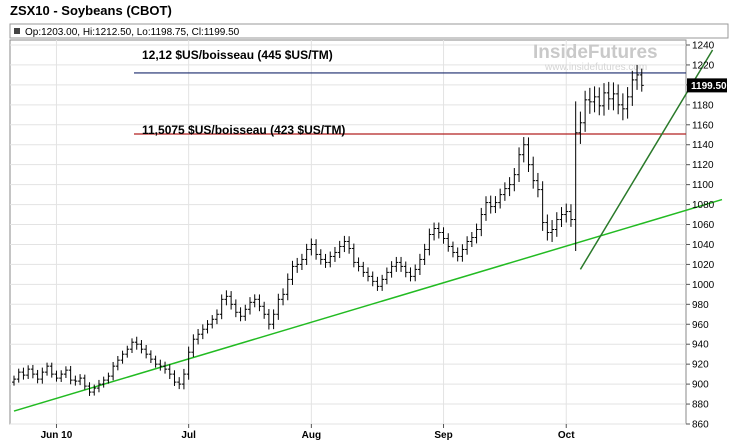 This screenshot has height=444, width=738. I want to click on y-tick-label: 1240, so click(703, 45).